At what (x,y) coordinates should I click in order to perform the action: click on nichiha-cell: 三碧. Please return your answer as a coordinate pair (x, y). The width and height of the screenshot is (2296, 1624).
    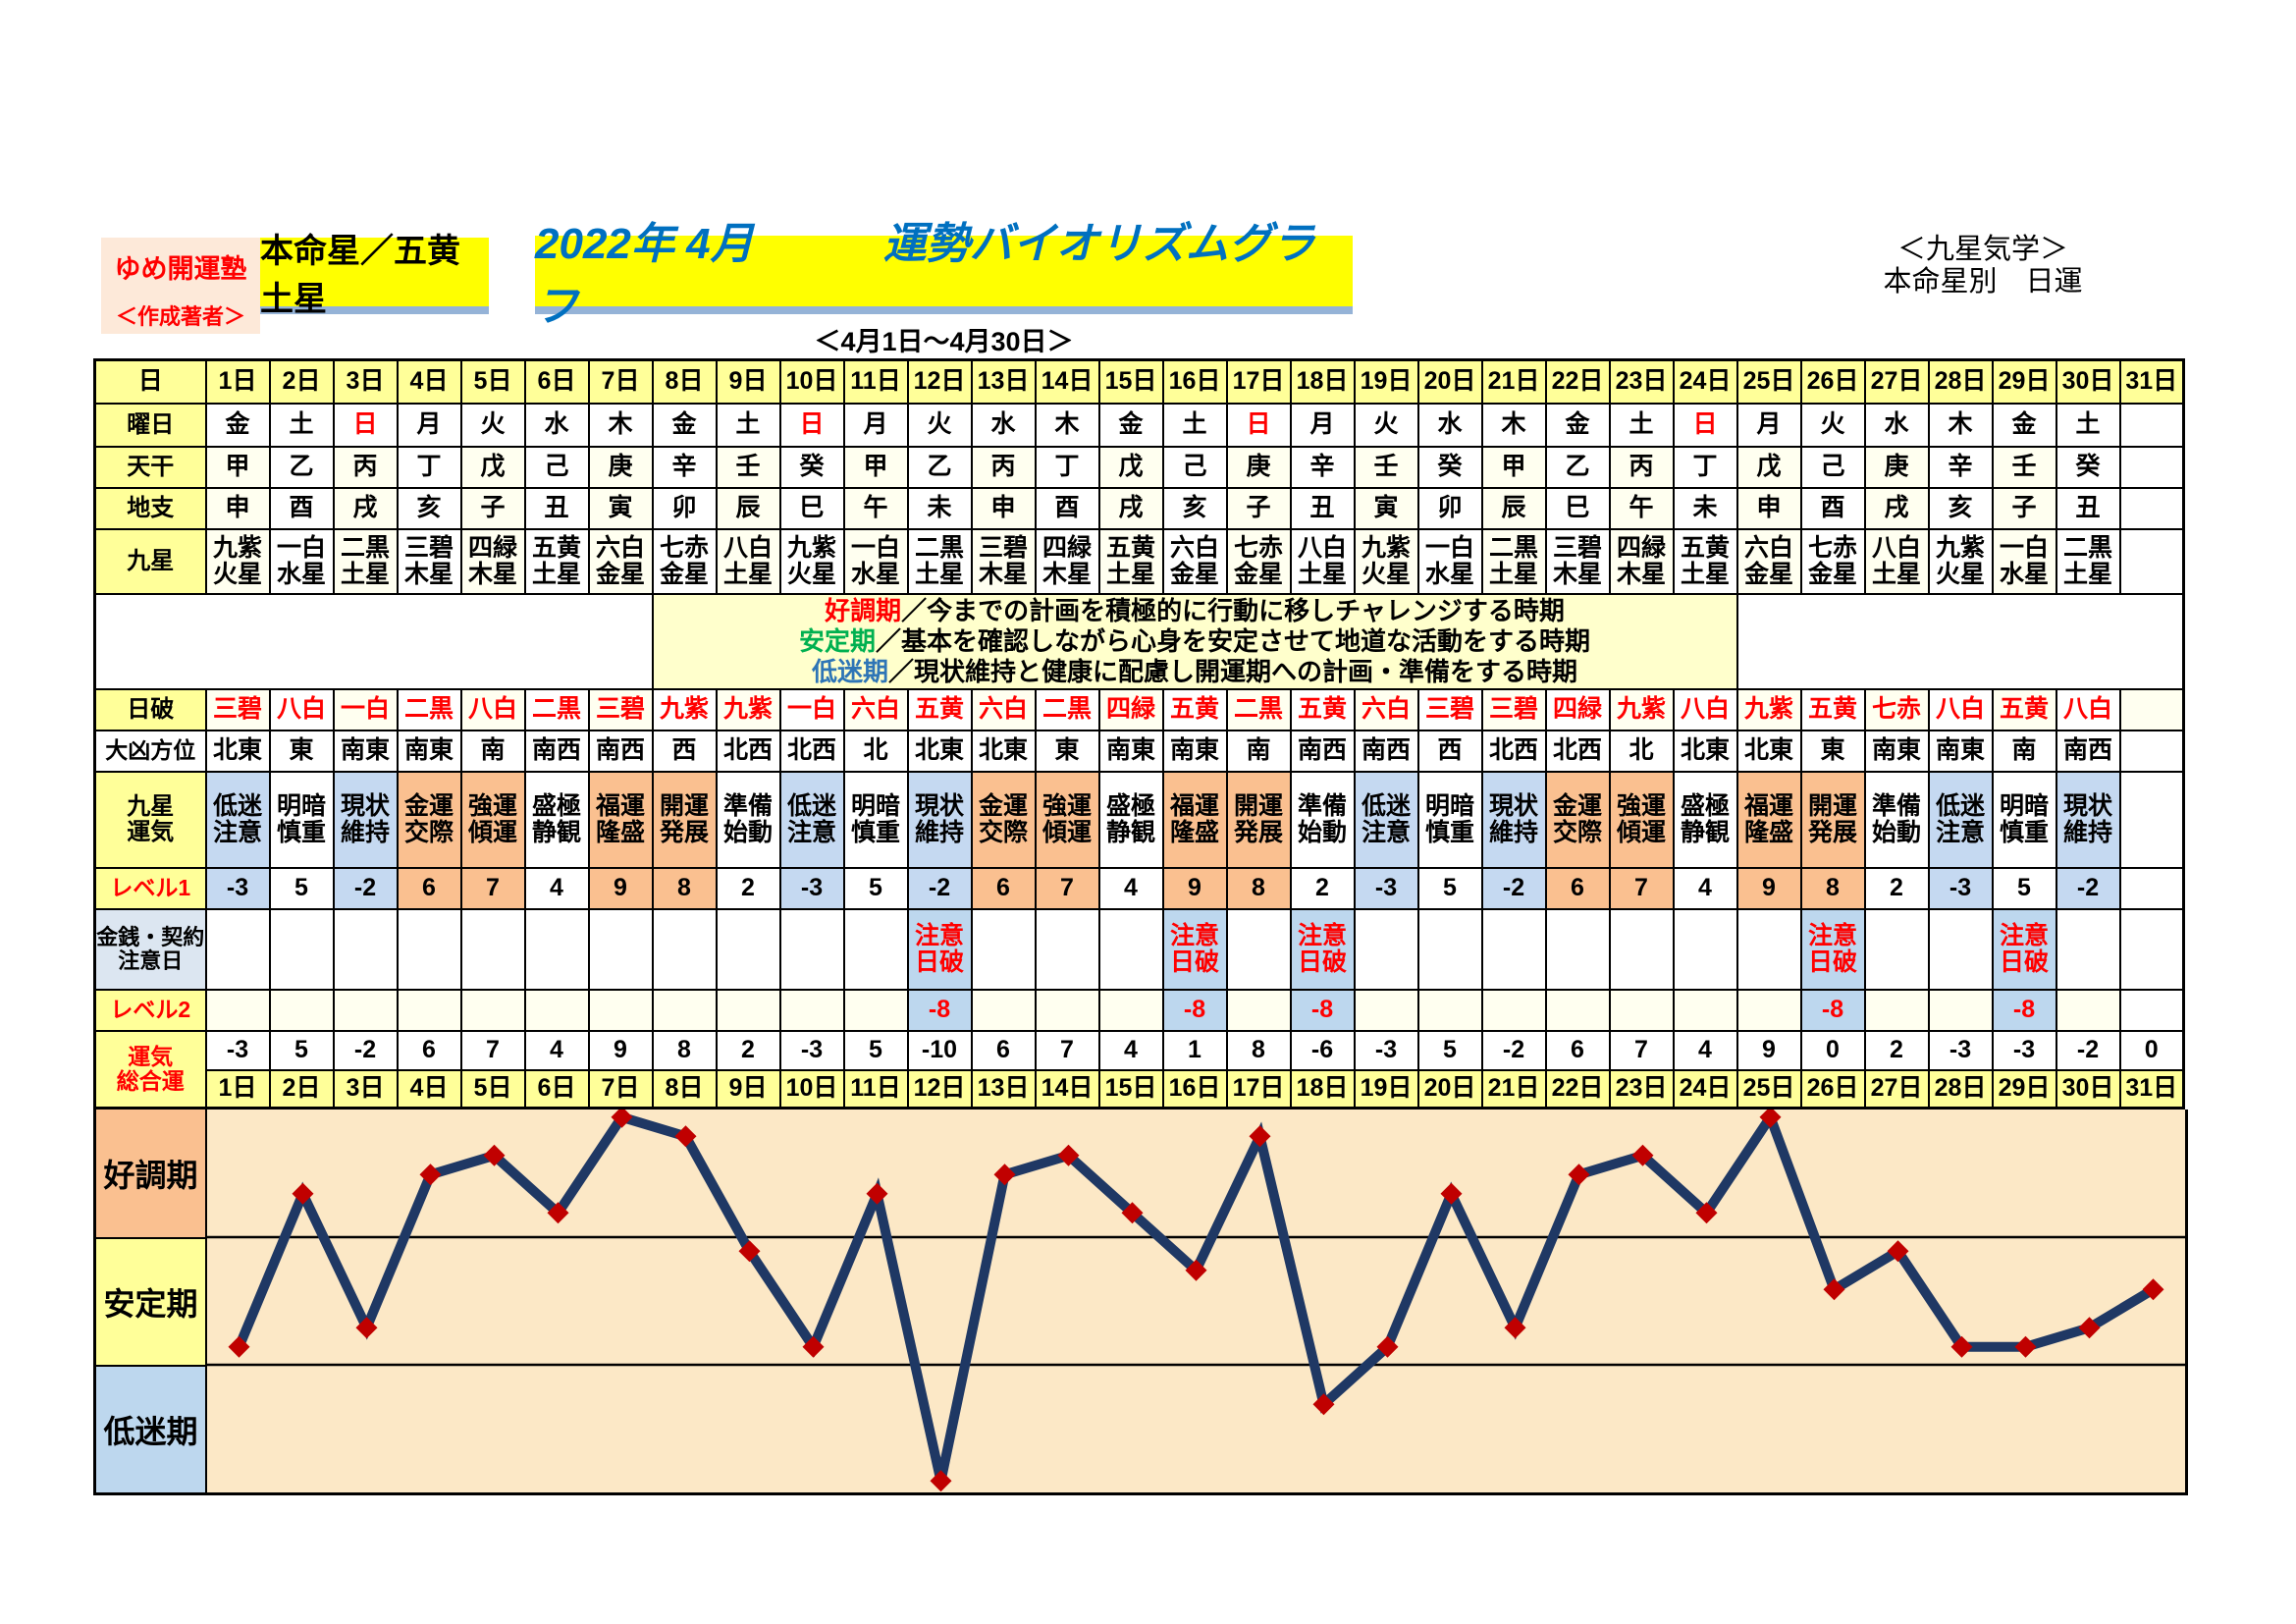
    Looking at the image, I should click on (620, 709).